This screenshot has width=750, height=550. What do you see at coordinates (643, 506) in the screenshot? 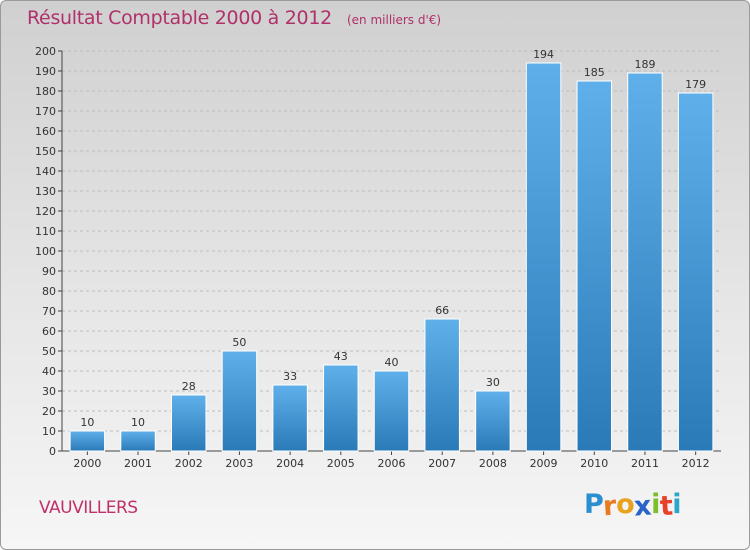
I see `logo-letter: x` at bounding box center [643, 506].